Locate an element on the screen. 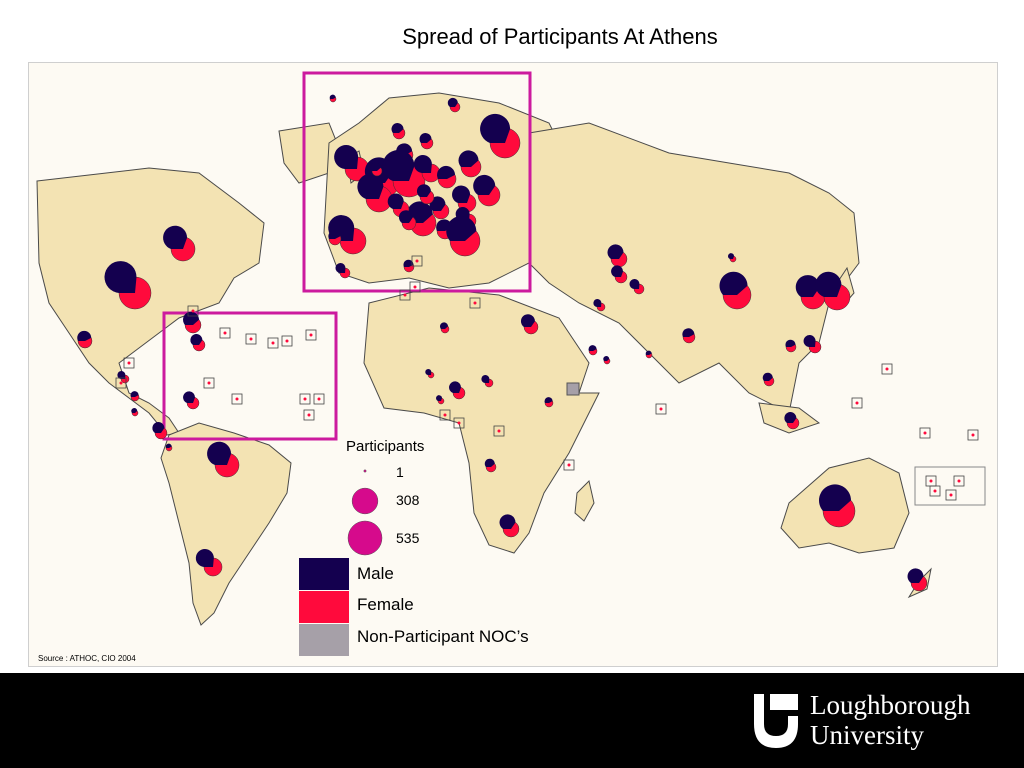 This screenshot has height=768, width=1024. legend-title: Participants is located at coordinates (385, 446).